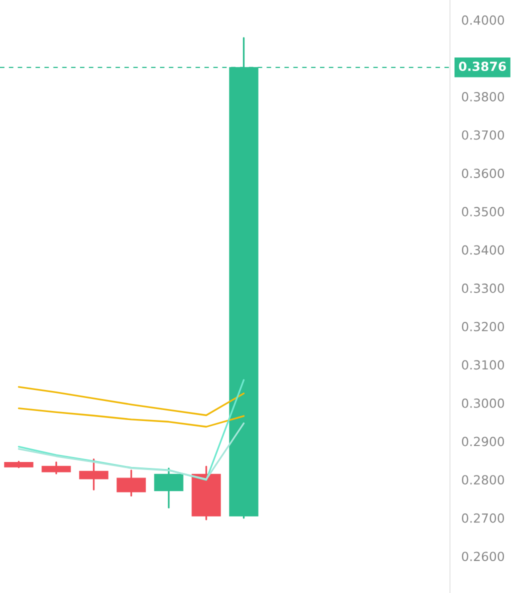  Describe the element at coordinates (483, 97) in the screenshot. I see `y-tick-label: 0.3800` at that location.